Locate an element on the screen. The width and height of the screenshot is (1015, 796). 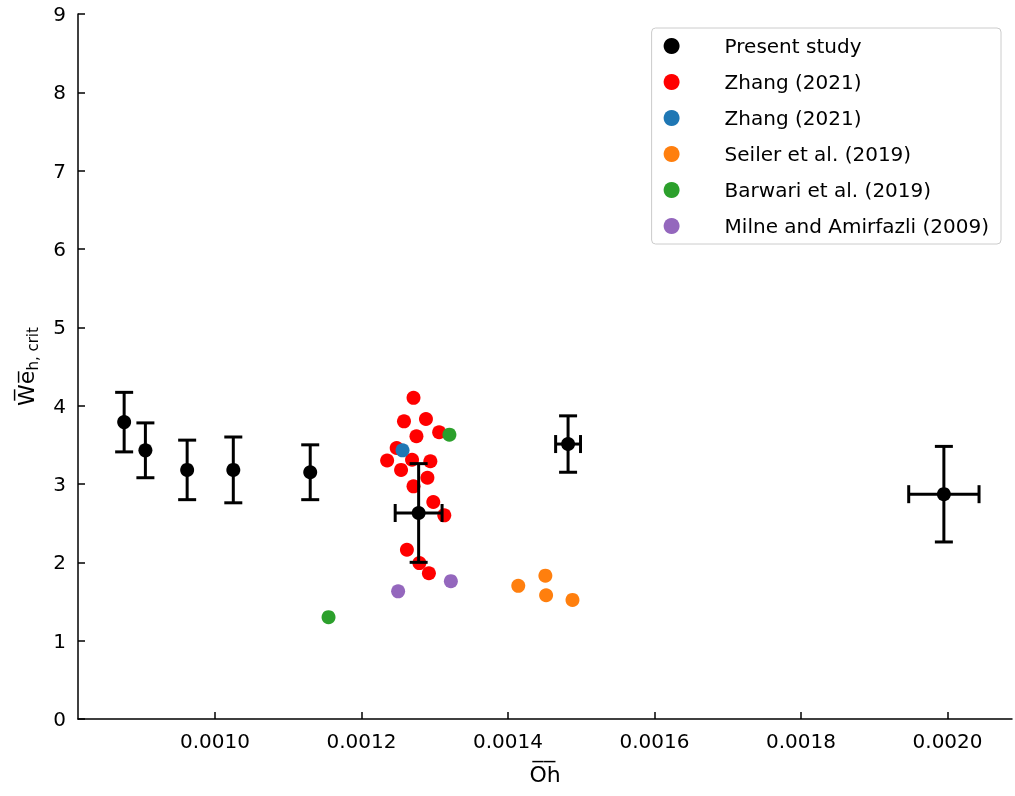
y-tick-label: 4 is located at coordinates (59, 405).